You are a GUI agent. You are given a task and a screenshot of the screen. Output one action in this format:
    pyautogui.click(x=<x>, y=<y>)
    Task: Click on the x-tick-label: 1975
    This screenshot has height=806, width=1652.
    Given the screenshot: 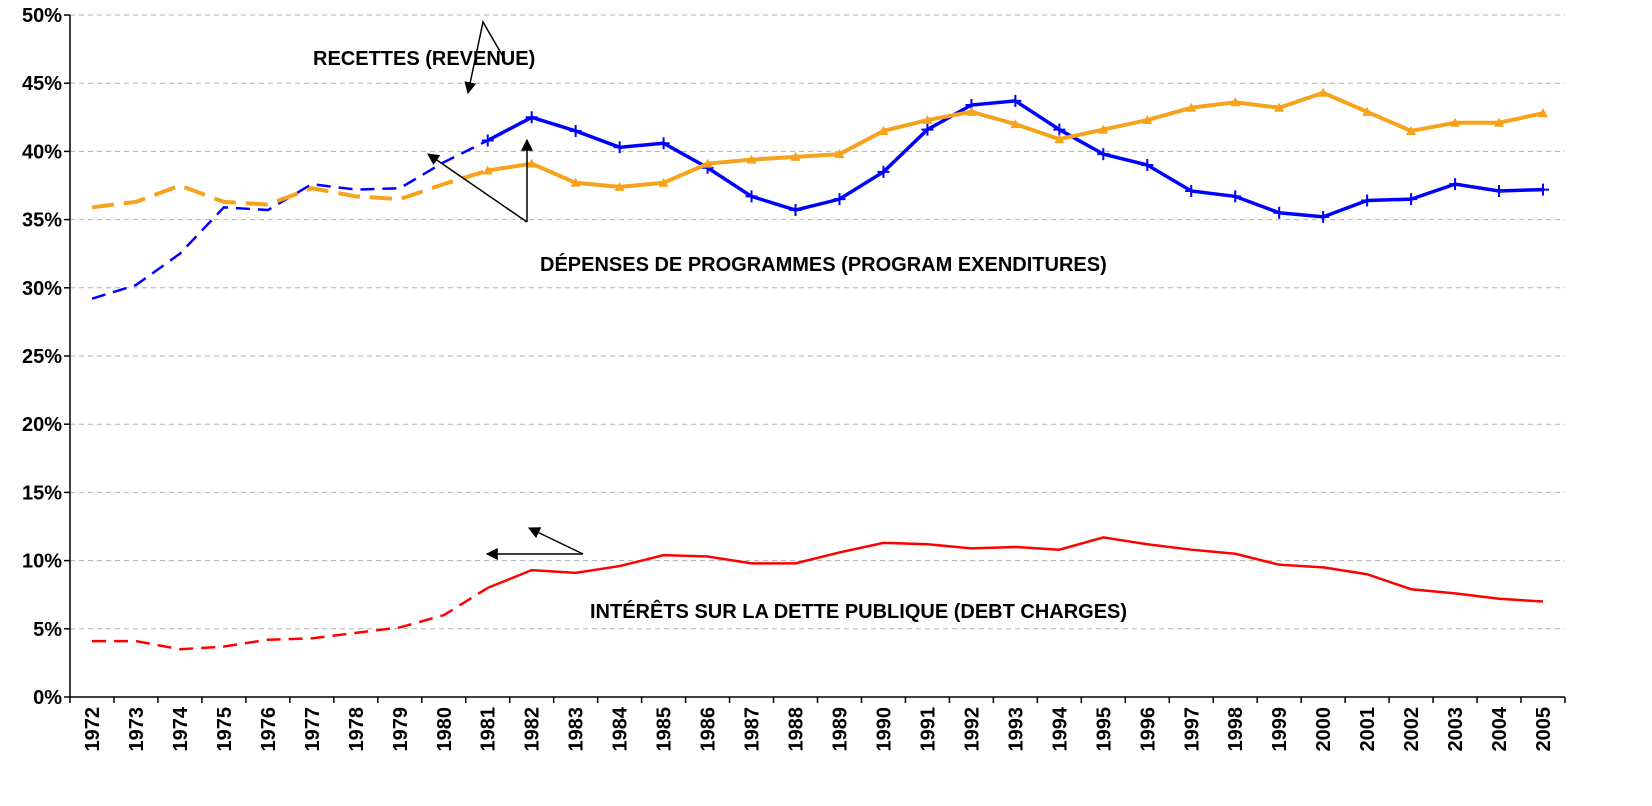 What is the action you would take?
    pyautogui.click(x=225, y=729)
    